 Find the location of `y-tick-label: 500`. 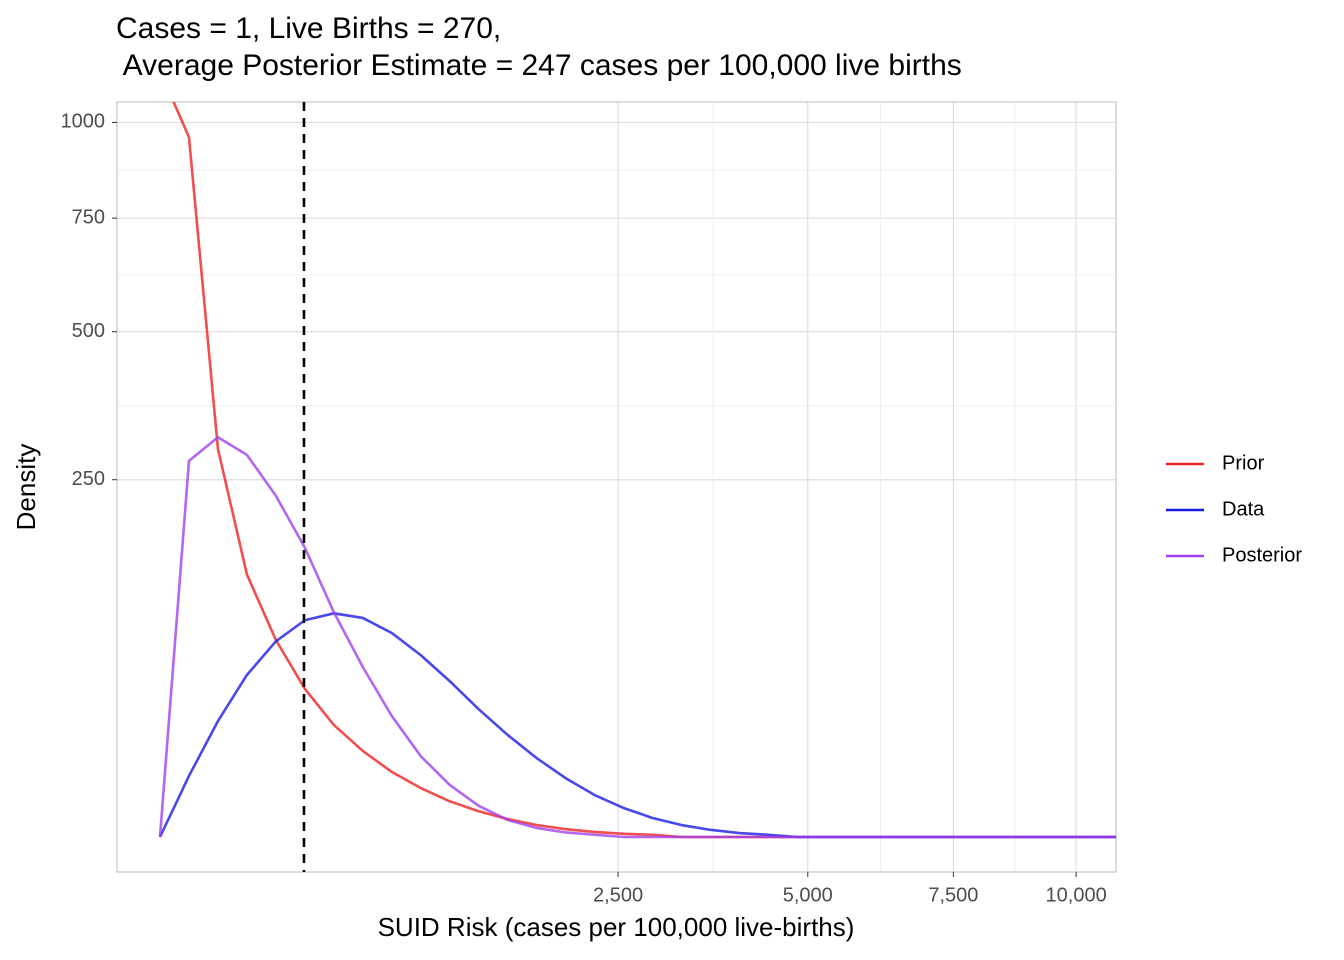

y-tick-label: 500 is located at coordinates (88, 331).